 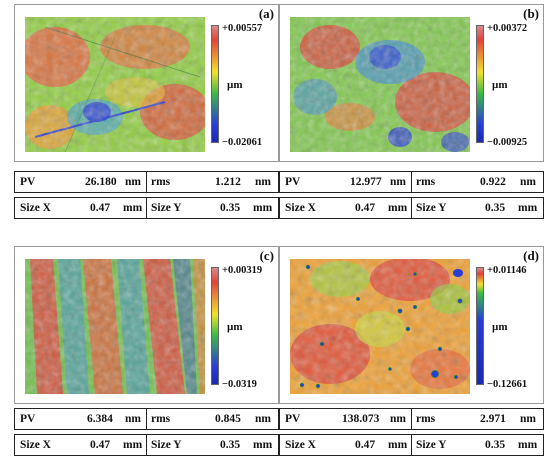 What do you see at coordinates (228, 419) in the screenshot?
I see `rms-value: 0.845` at bounding box center [228, 419].